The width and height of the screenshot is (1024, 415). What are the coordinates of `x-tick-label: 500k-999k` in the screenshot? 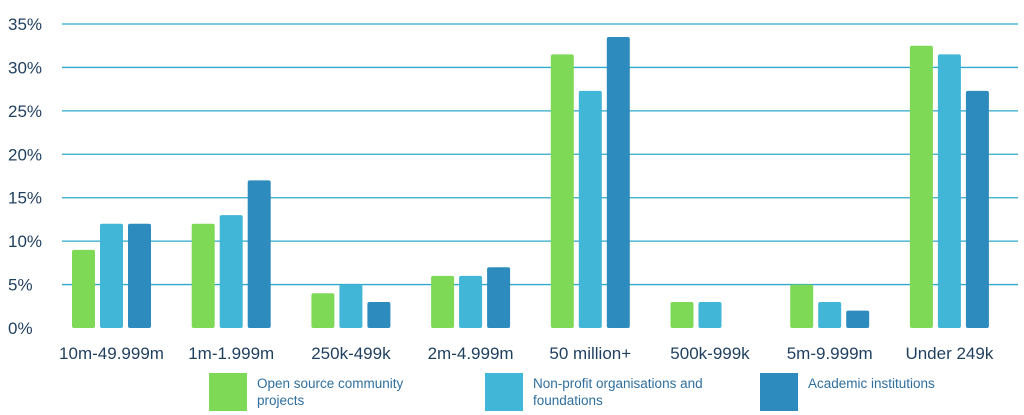 It's located at (710, 353).